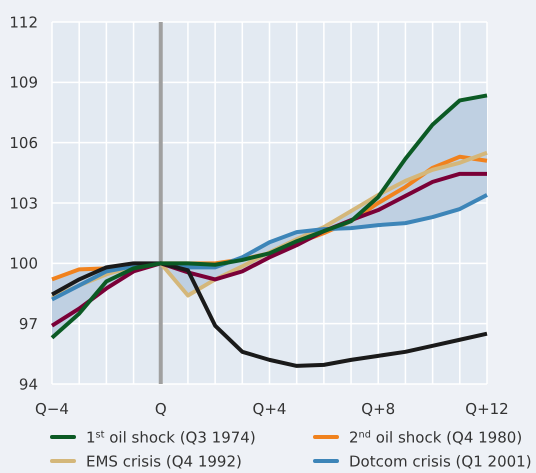  Describe the element at coordinates (435, 437) in the screenshot. I see `legend-label: 2$^{nd}$ oil shock (Q4 1980)` at that location.